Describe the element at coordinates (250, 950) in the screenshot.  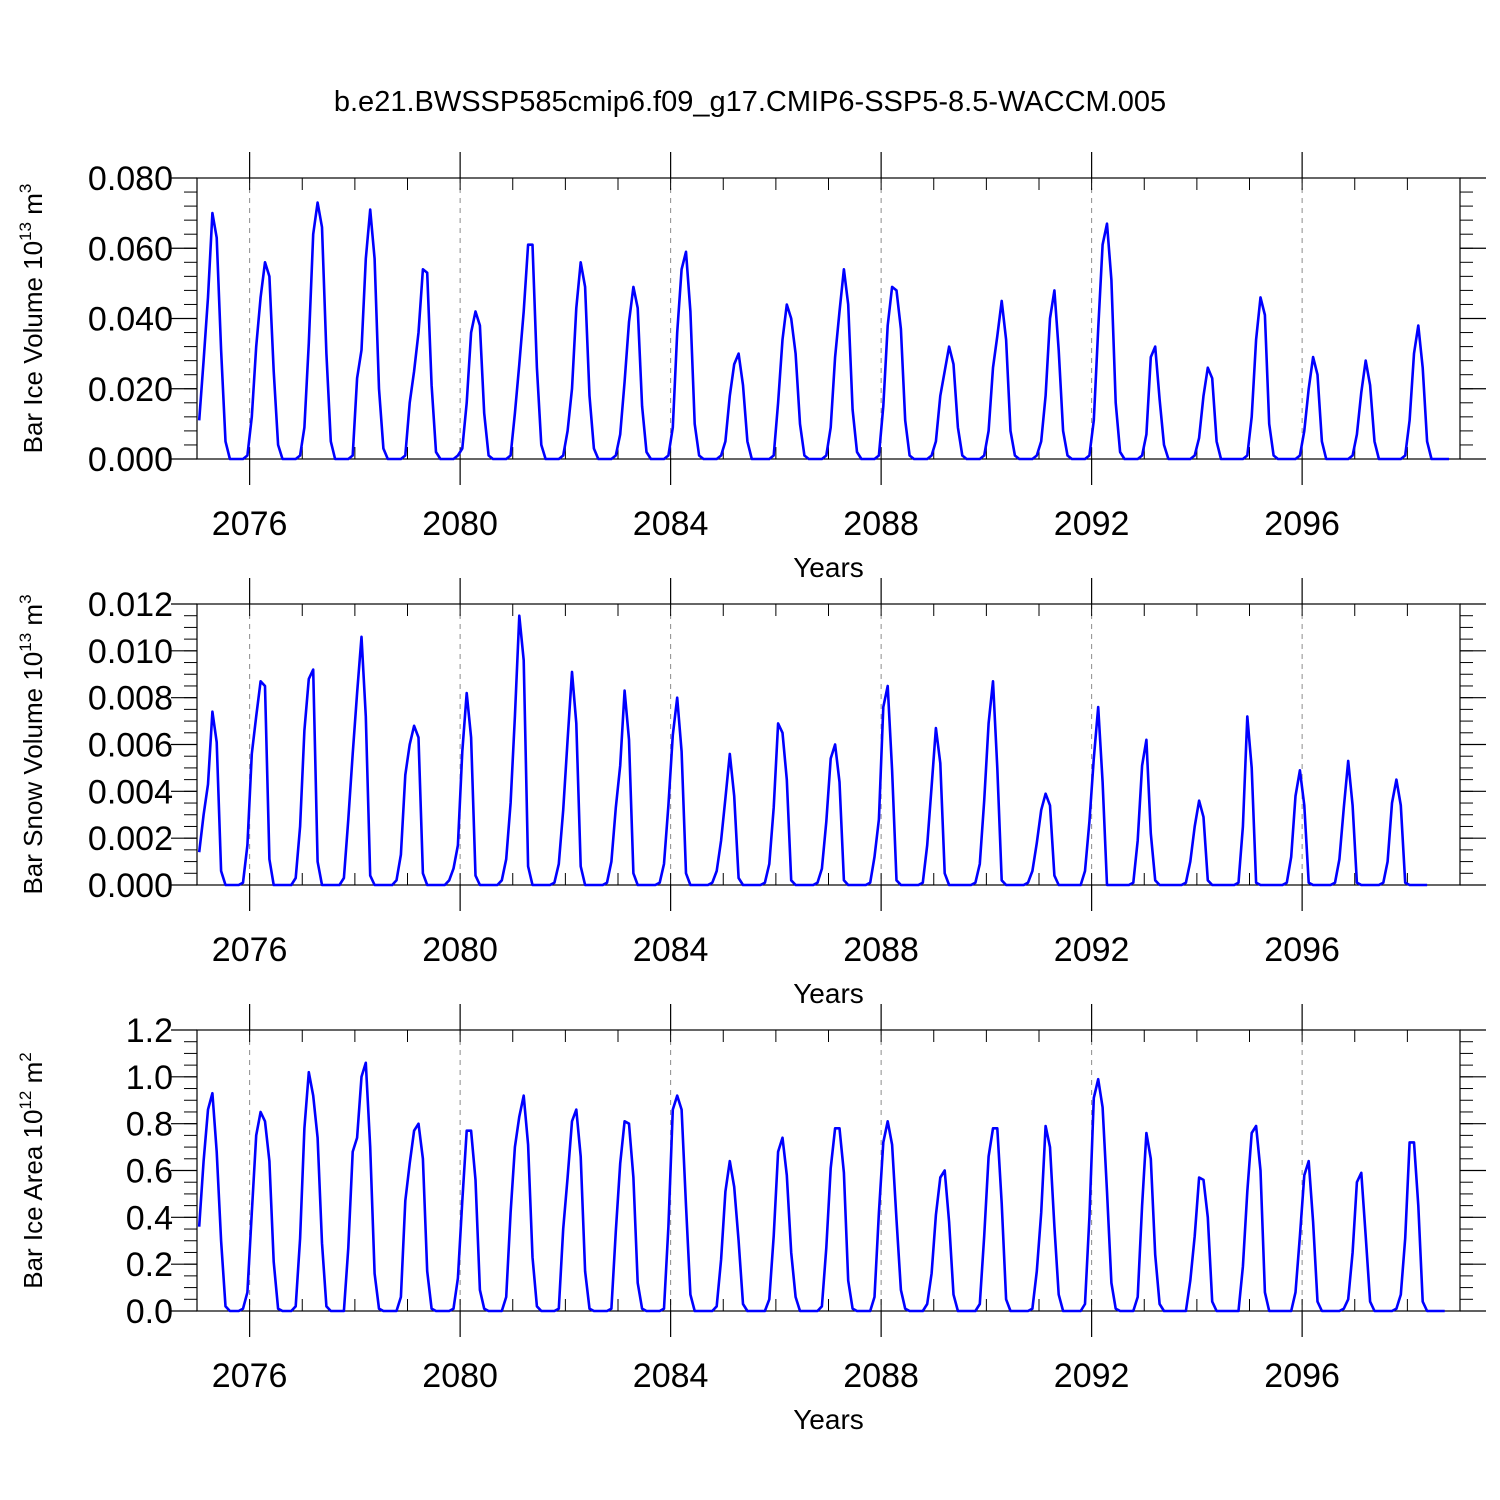
I see `snow-volume-x-tick-label: 2076` at that location.